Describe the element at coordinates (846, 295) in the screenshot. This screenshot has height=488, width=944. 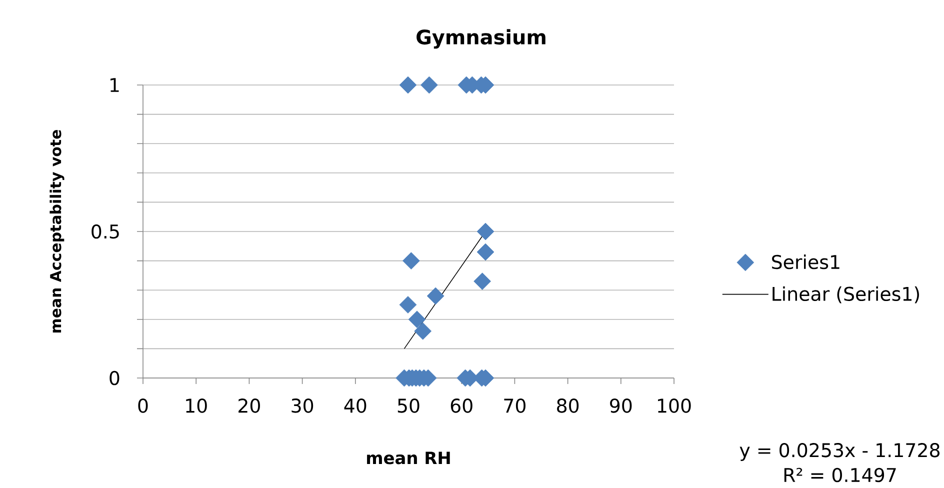
I see `legend-label: Linear (Series1)` at that location.